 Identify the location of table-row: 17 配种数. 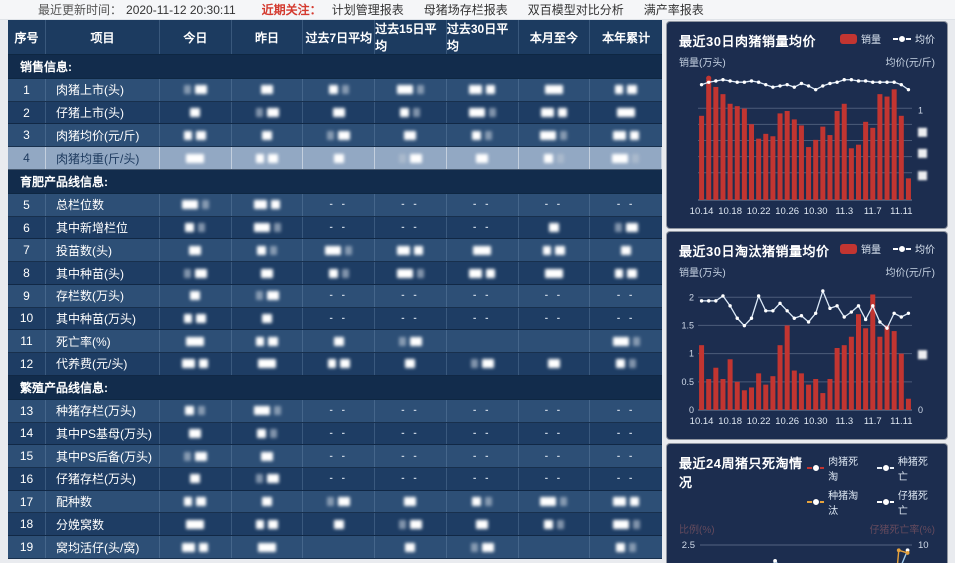
(335, 502).